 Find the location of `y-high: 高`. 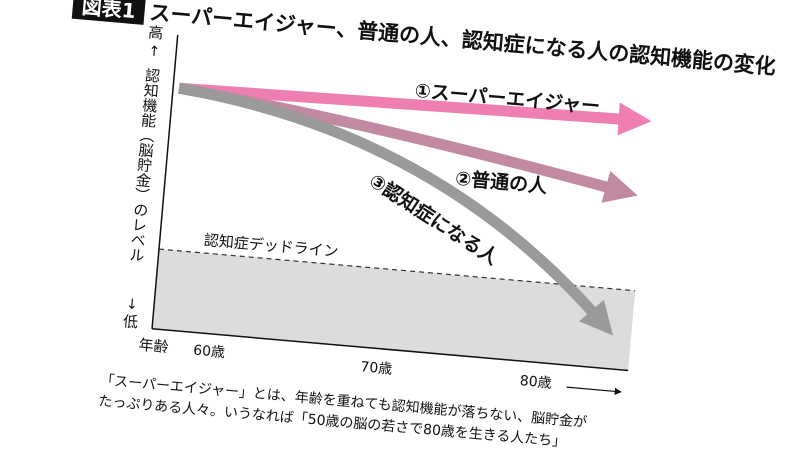

y-high: 高 is located at coordinates (156, 32).